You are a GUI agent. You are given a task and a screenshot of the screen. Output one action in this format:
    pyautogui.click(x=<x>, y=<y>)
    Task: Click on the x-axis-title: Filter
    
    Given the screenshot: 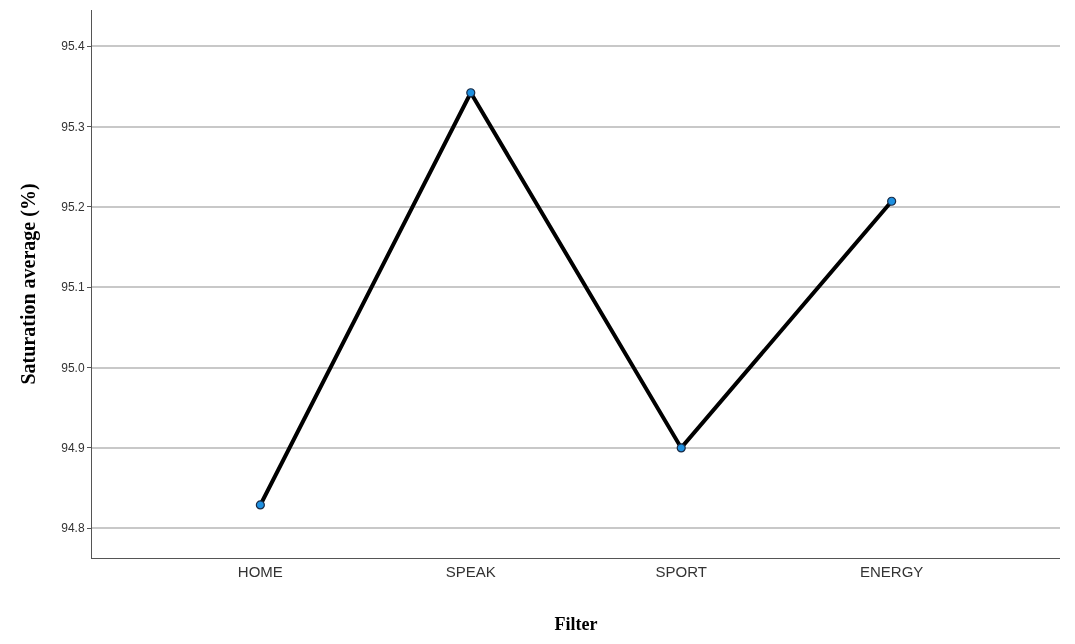 What is the action you would take?
    pyautogui.click(x=576, y=624)
    